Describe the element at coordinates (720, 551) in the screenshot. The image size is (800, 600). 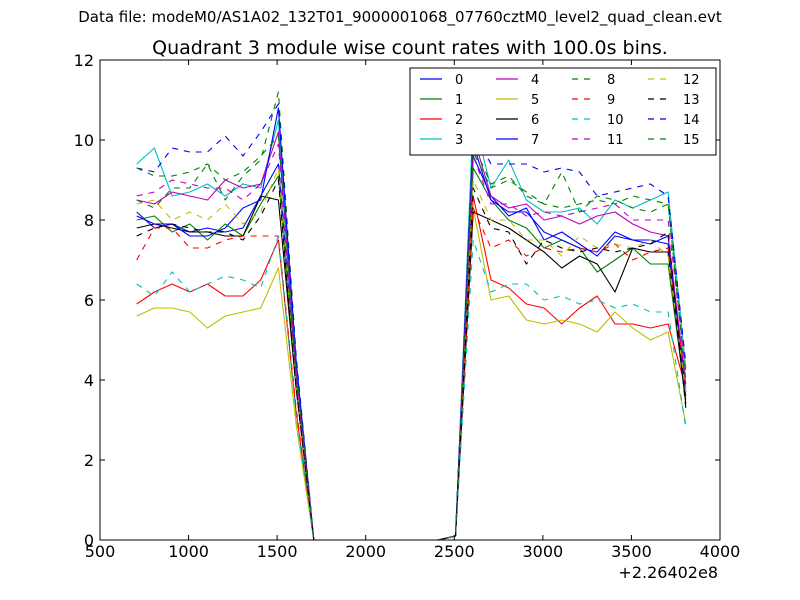
I see `x-tick-label: 4000` at that location.